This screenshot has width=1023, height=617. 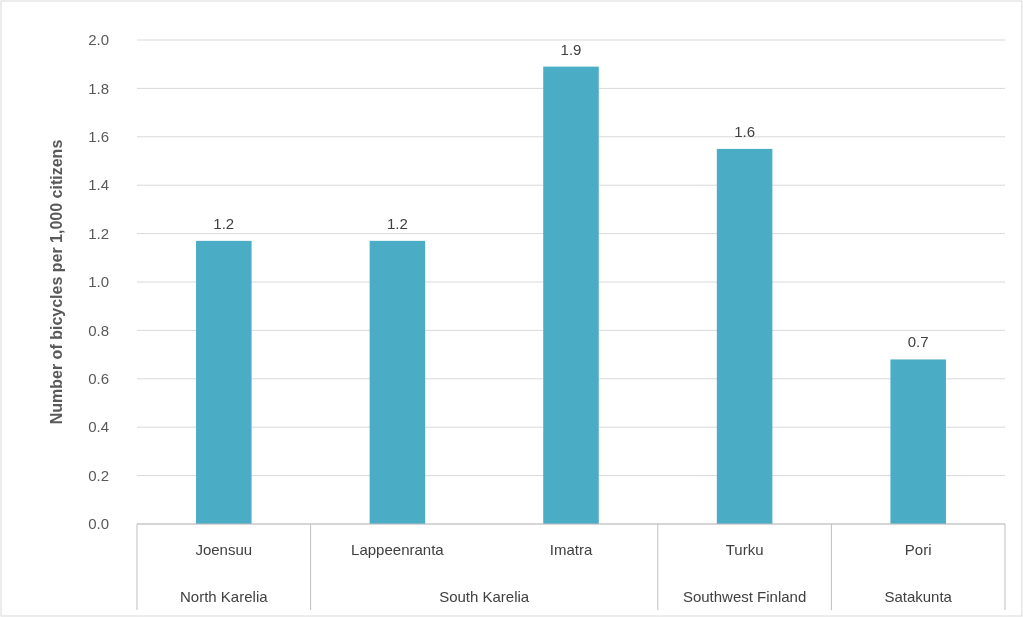 I want to click on data-label: 1.6, so click(x=745, y=131).